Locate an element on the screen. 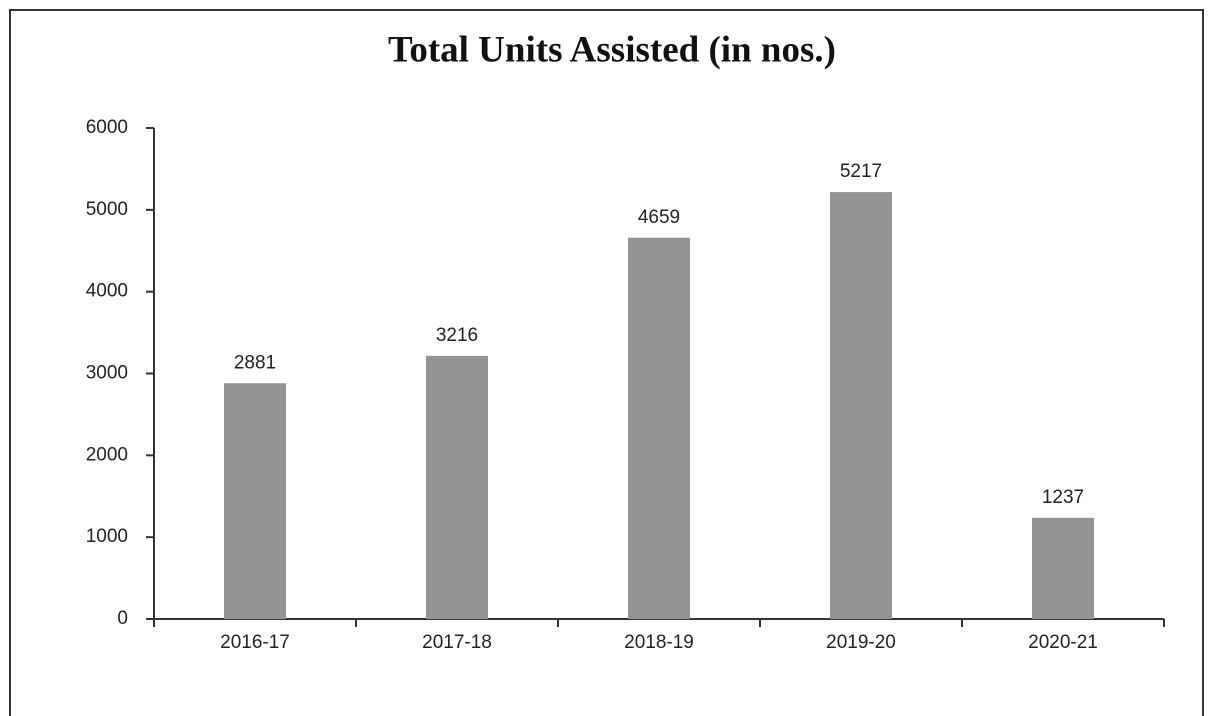  y-tick-label: 0 is located at coordinates (122, 618).